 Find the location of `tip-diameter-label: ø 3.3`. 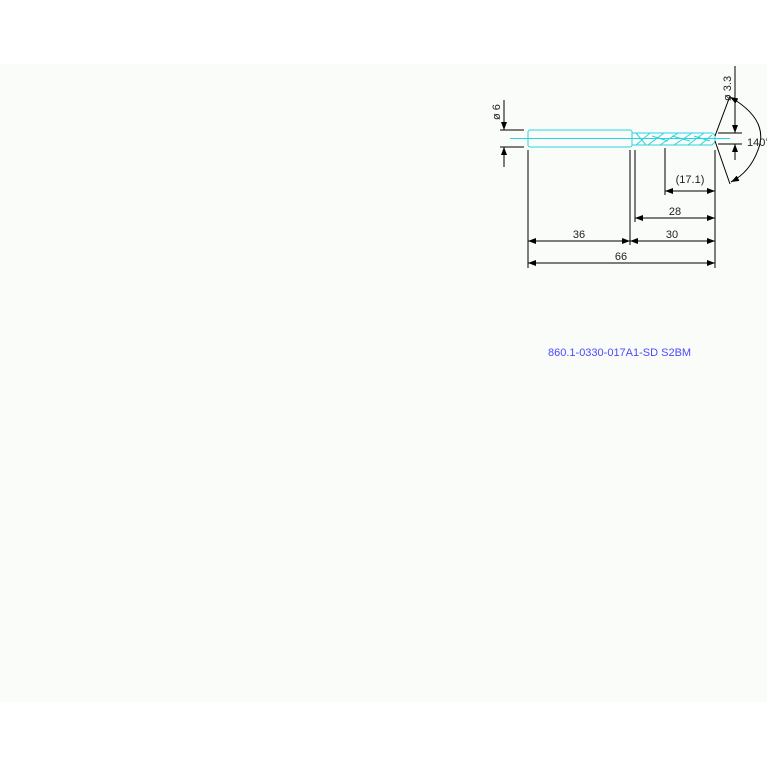

tip-diameter-label: ø 3.3 is located at coordinates (728, 88).